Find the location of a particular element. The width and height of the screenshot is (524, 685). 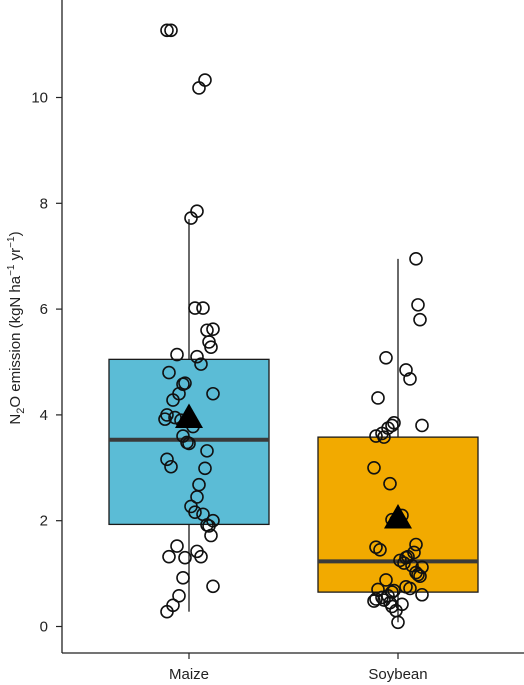

y-tick-label: 10 is located at coordinates (39, 98).